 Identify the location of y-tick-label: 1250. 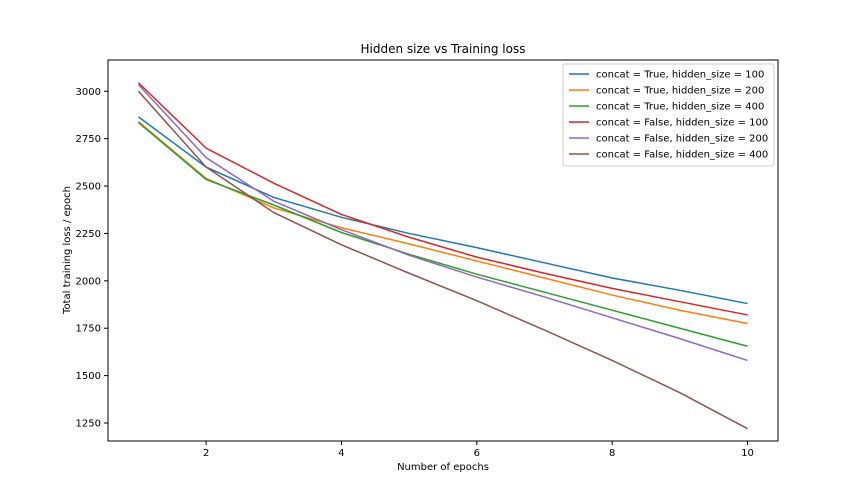
(88, 423).